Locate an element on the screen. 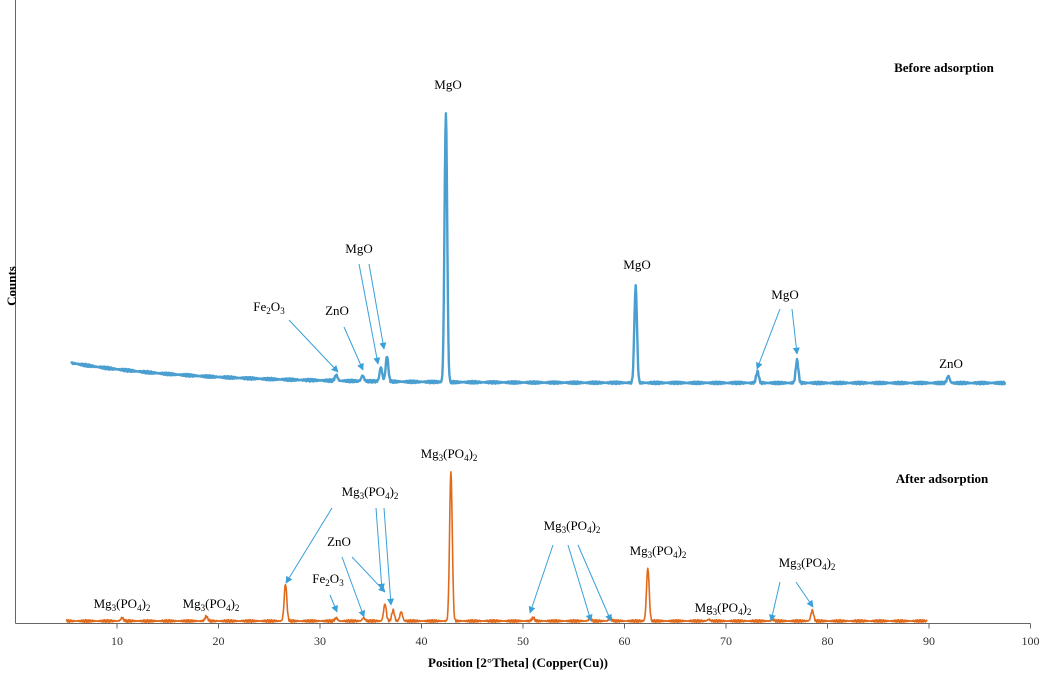 This screenshot has height=682, width=1045. x-tick-label: 50 is located at coordinates (523, 641).